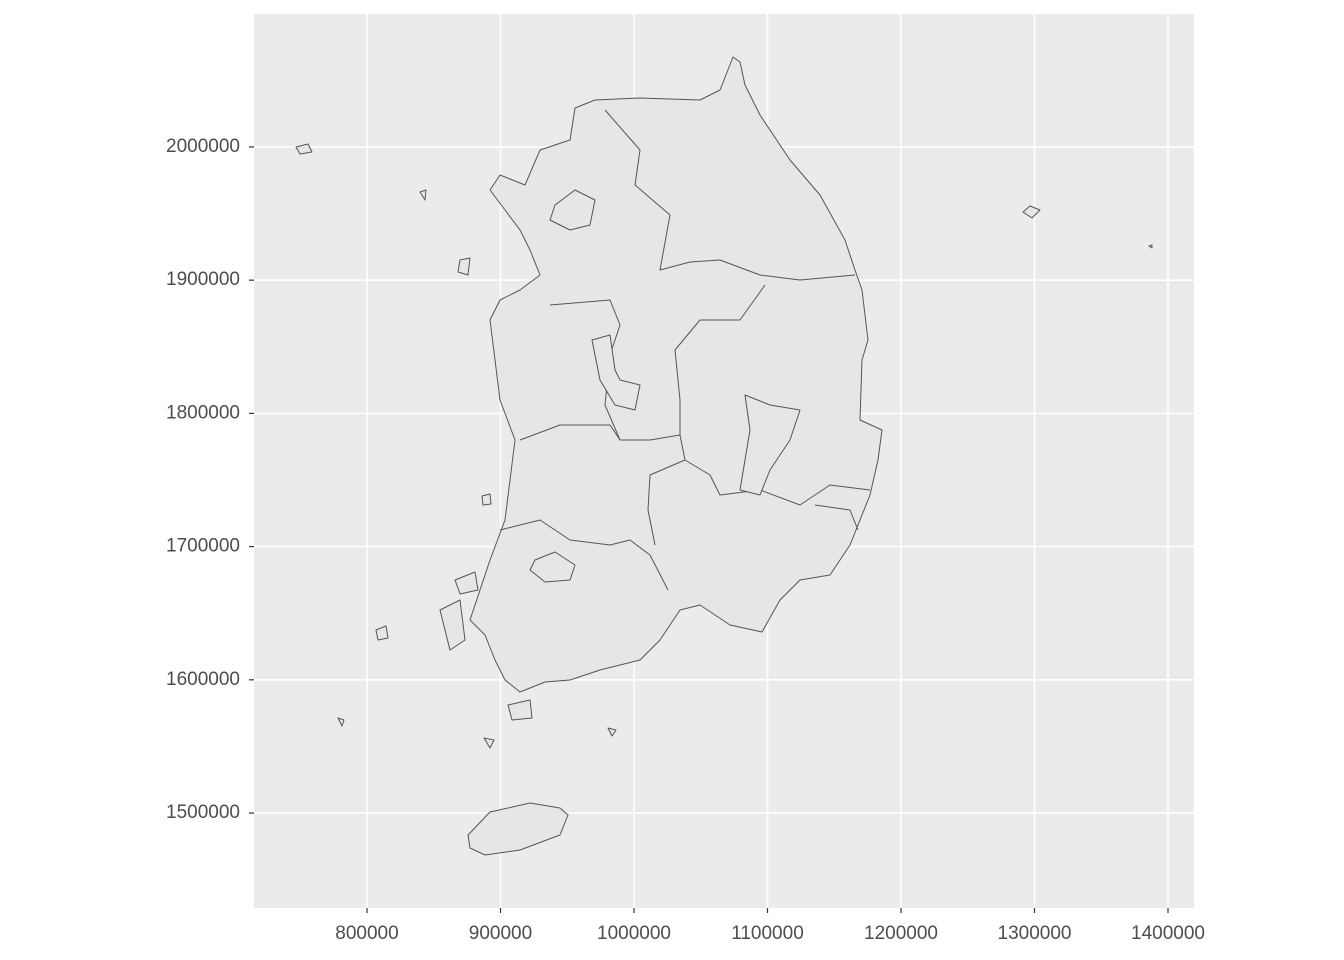  I want to click on x-tick-label: 1200000, so click(901, 933).